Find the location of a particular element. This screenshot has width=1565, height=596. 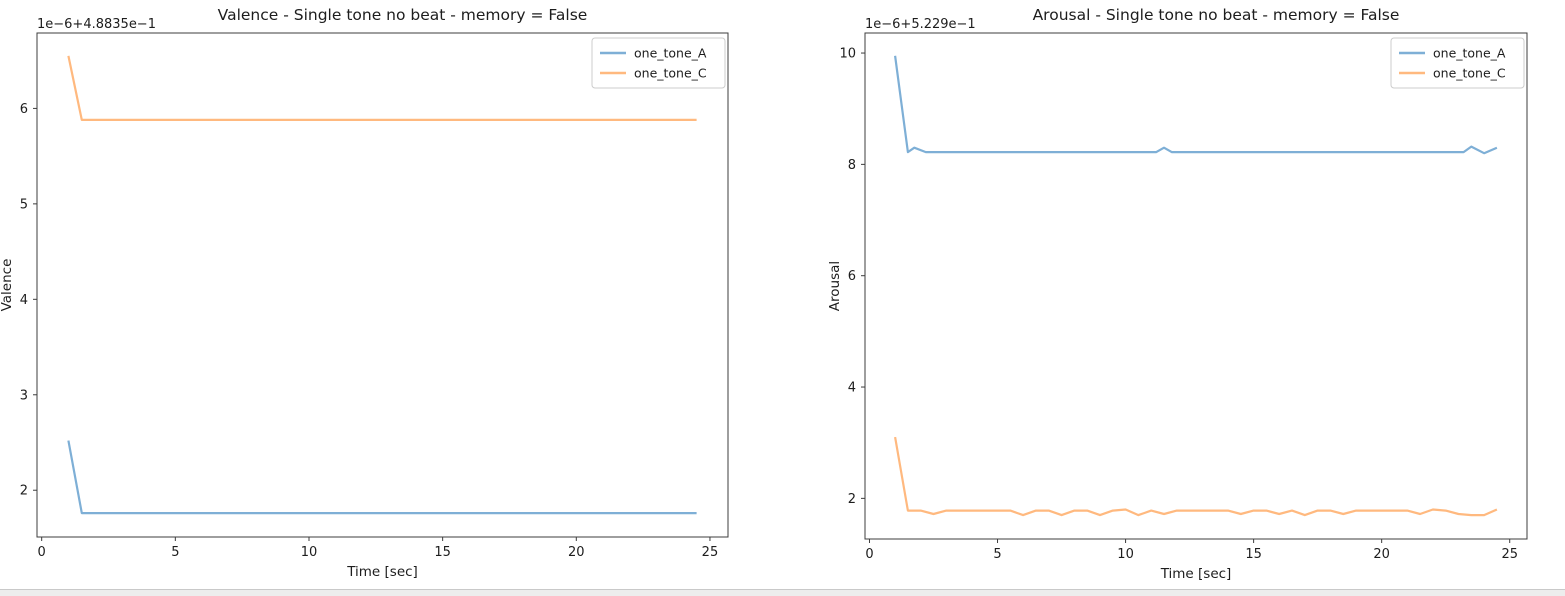

y-axis-label: Valence is located at coordinates (7, 285).